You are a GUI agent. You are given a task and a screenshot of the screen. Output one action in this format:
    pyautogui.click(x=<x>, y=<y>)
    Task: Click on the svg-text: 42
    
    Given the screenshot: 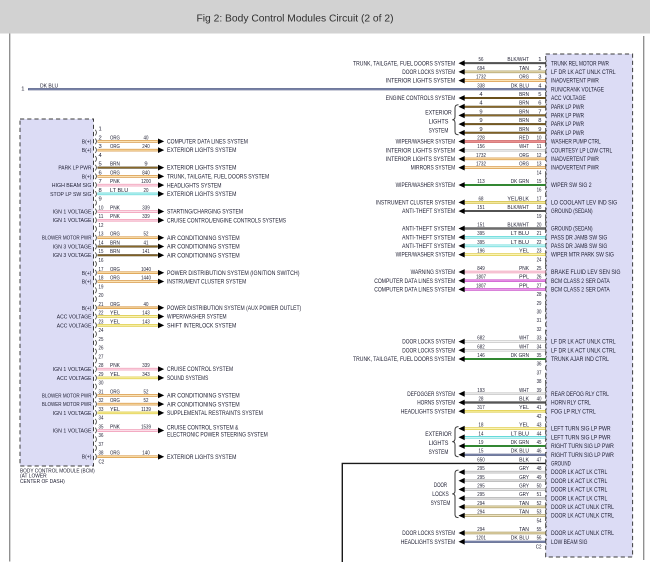 What is the action you would take?
    pyautogui.click(x=539, y=417)
    